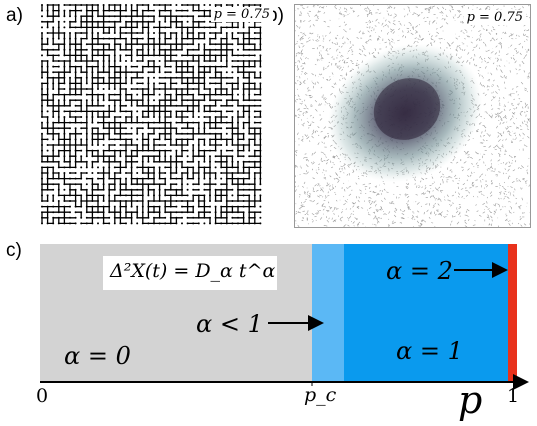 The width and height of the screenshot is (537, 426). What do you see at coordinates (513, 396) in the screenshot?
I see `axis-end-label: 1` at bounding box center [513, 396].